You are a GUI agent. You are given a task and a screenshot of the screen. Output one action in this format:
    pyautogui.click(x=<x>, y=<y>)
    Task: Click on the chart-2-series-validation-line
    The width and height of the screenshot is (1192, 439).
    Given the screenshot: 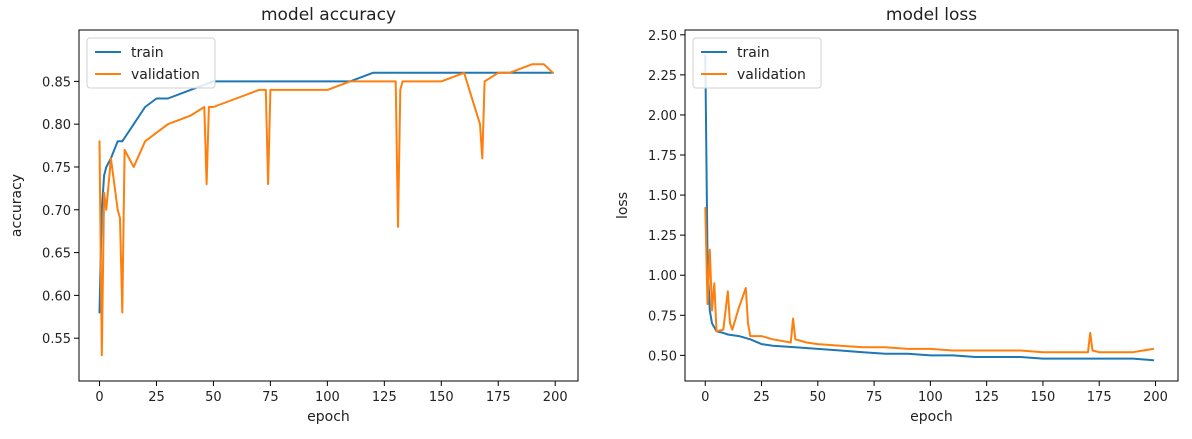 What is the action you would take?
    pyautogui.click(x=929, y=280)
    